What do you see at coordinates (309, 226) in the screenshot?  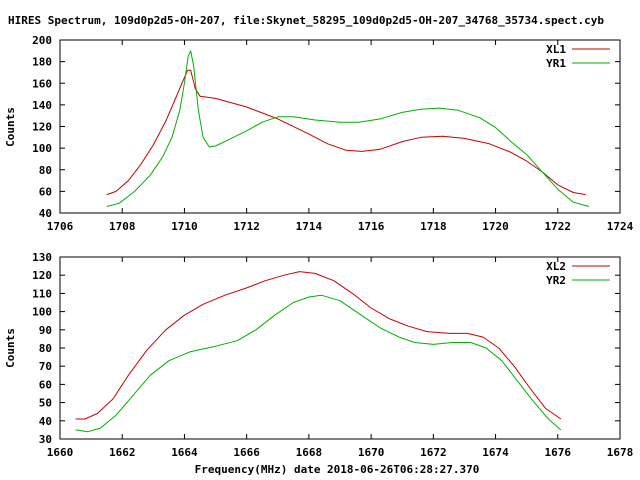 I see `x-tick-label: 1714` at bounding box center [309, 226].